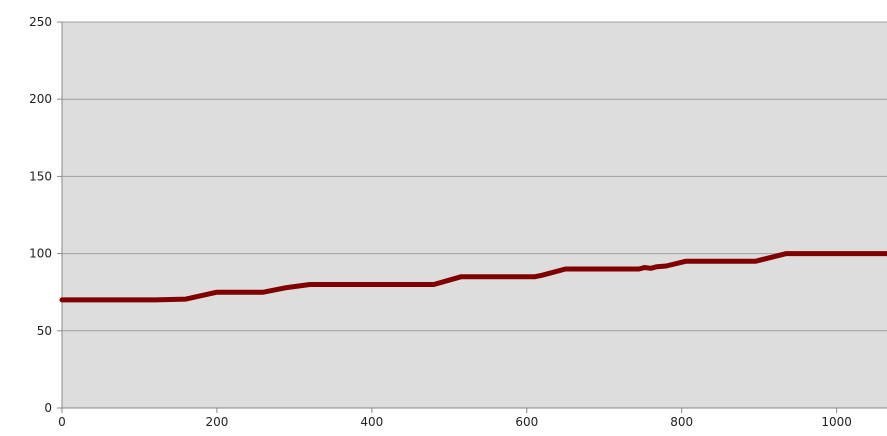 This screenshot has height=436, width=887. Describe the element at coordinates (44, 331) in the screenshot. I see `y-tick-label: 50` at that location.